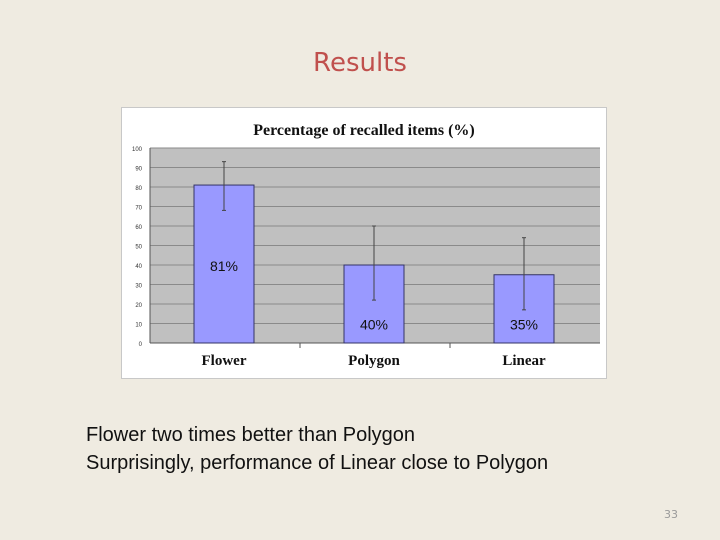  What do you see at coordinates (138, 189) in the screenshot?
I see `y-tick-label: 80` at bounding box center [138, 189].